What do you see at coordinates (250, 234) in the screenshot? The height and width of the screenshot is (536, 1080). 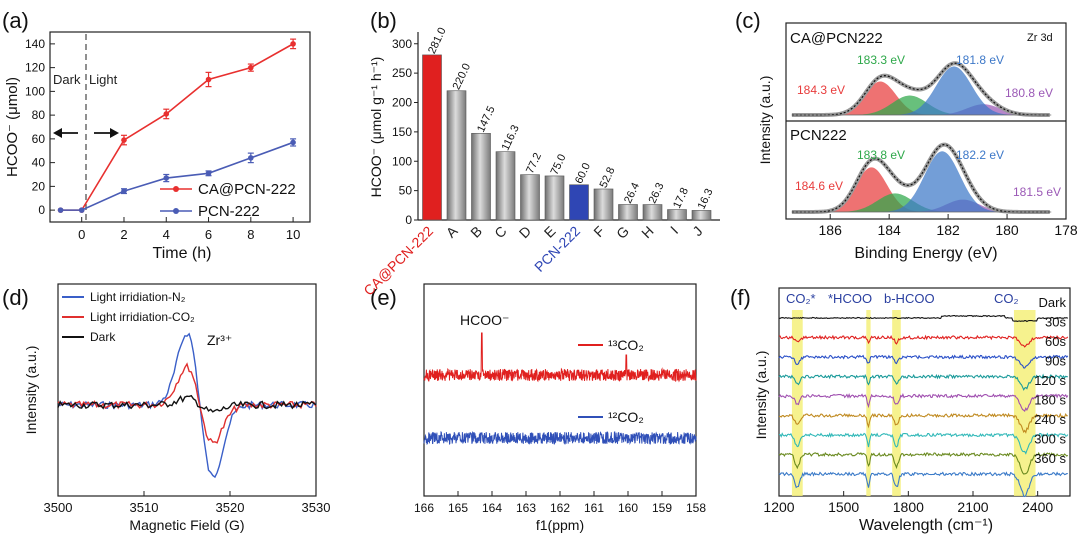 I see `a-x-tick-label-4: 8` at bounding box center [250, 234].